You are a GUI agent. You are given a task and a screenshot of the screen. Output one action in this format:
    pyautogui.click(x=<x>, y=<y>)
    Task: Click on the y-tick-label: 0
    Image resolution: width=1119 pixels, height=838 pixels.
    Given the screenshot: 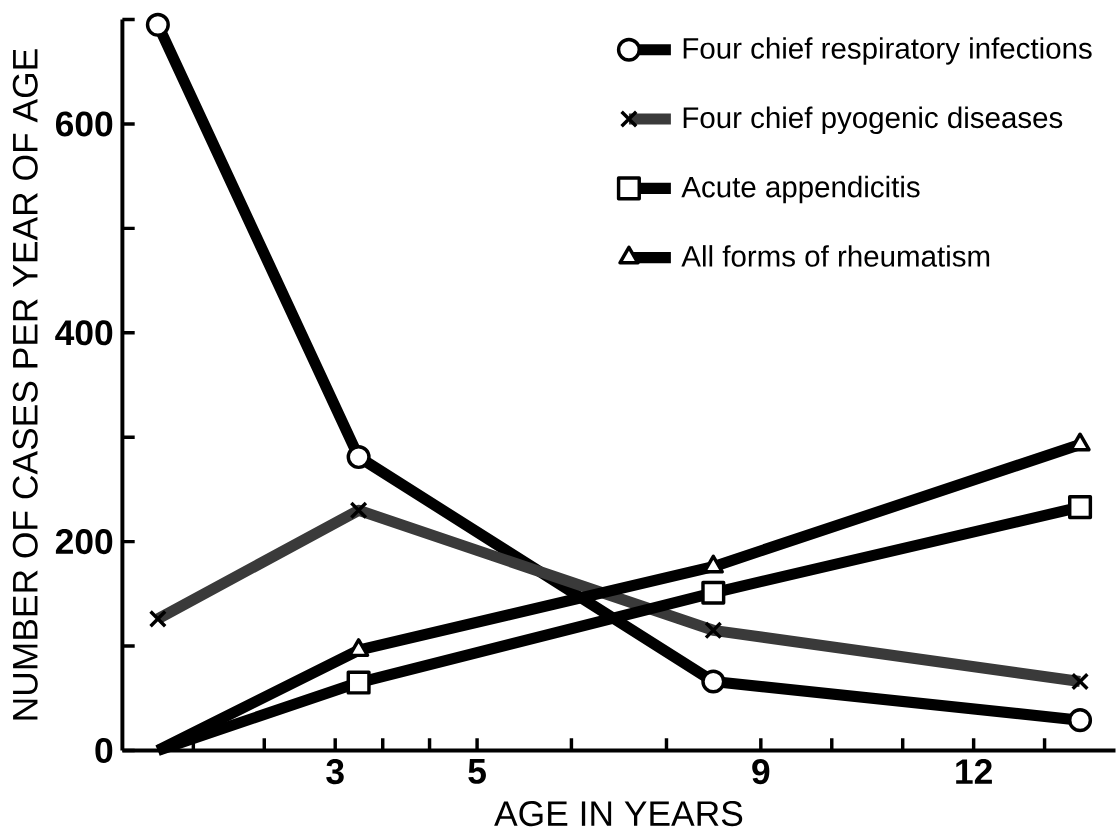 What is the action you would take?
    pyautogui.click(x=104, y=750)
    